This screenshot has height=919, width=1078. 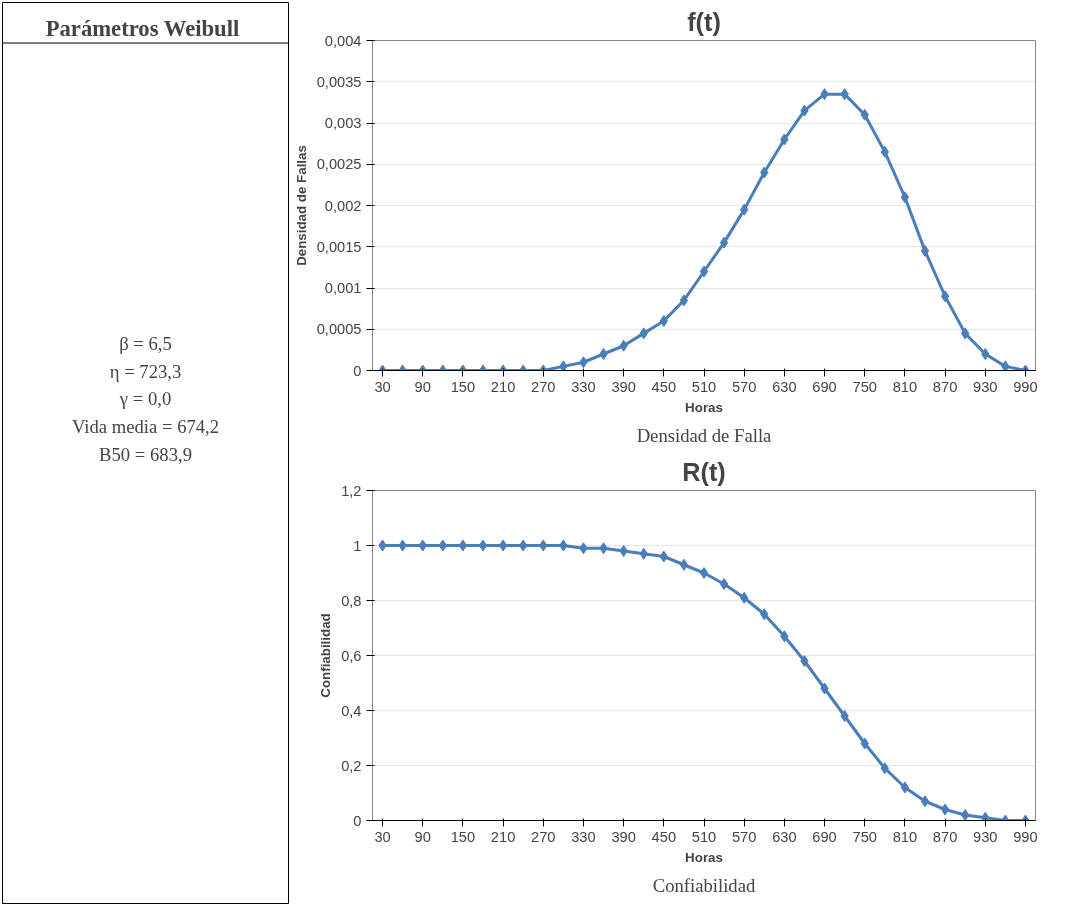 I want to click on y-tick-label: 1,2, so click(x=351, y=490).